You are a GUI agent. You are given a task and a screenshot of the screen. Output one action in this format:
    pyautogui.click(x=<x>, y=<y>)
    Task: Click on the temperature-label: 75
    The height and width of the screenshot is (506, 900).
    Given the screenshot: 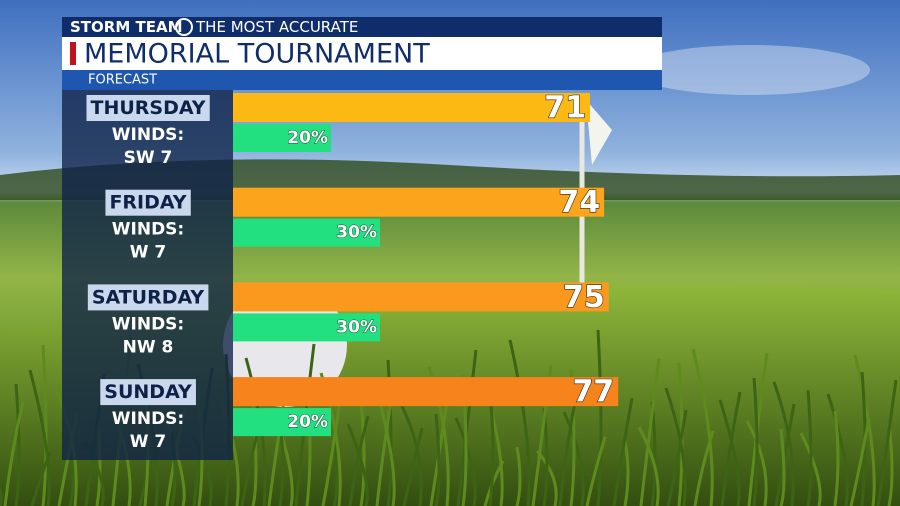 What is the action you would take?
    pyautogui.click(x=584, y=297)
    